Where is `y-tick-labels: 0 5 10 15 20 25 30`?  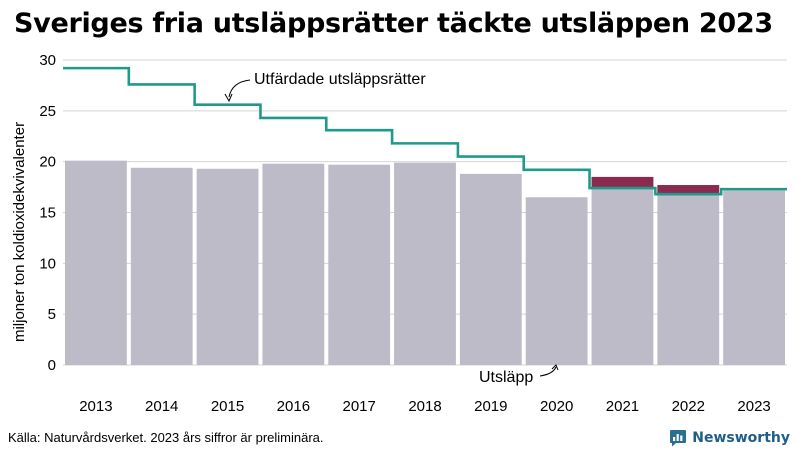 y-tick-labels: 0 5 10 15 20 25 30 is located at coordinates (47, 213).